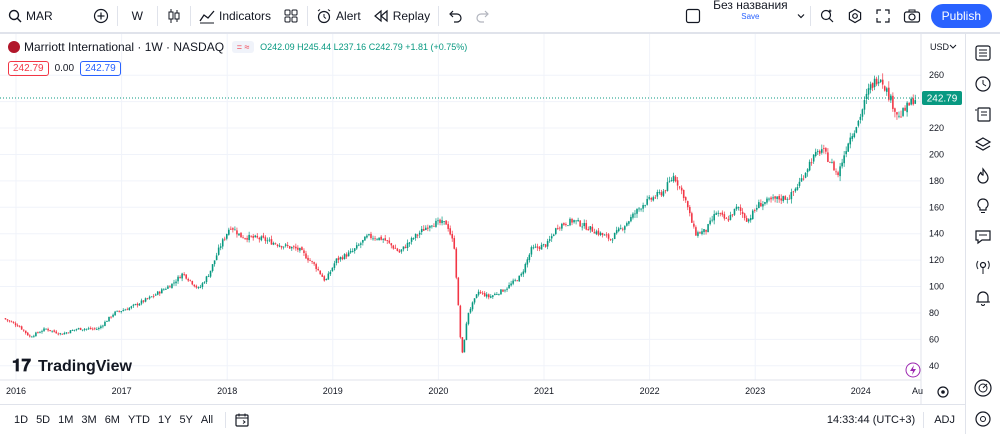  I want to click on sell-button: 242.79, so click(28, 68).